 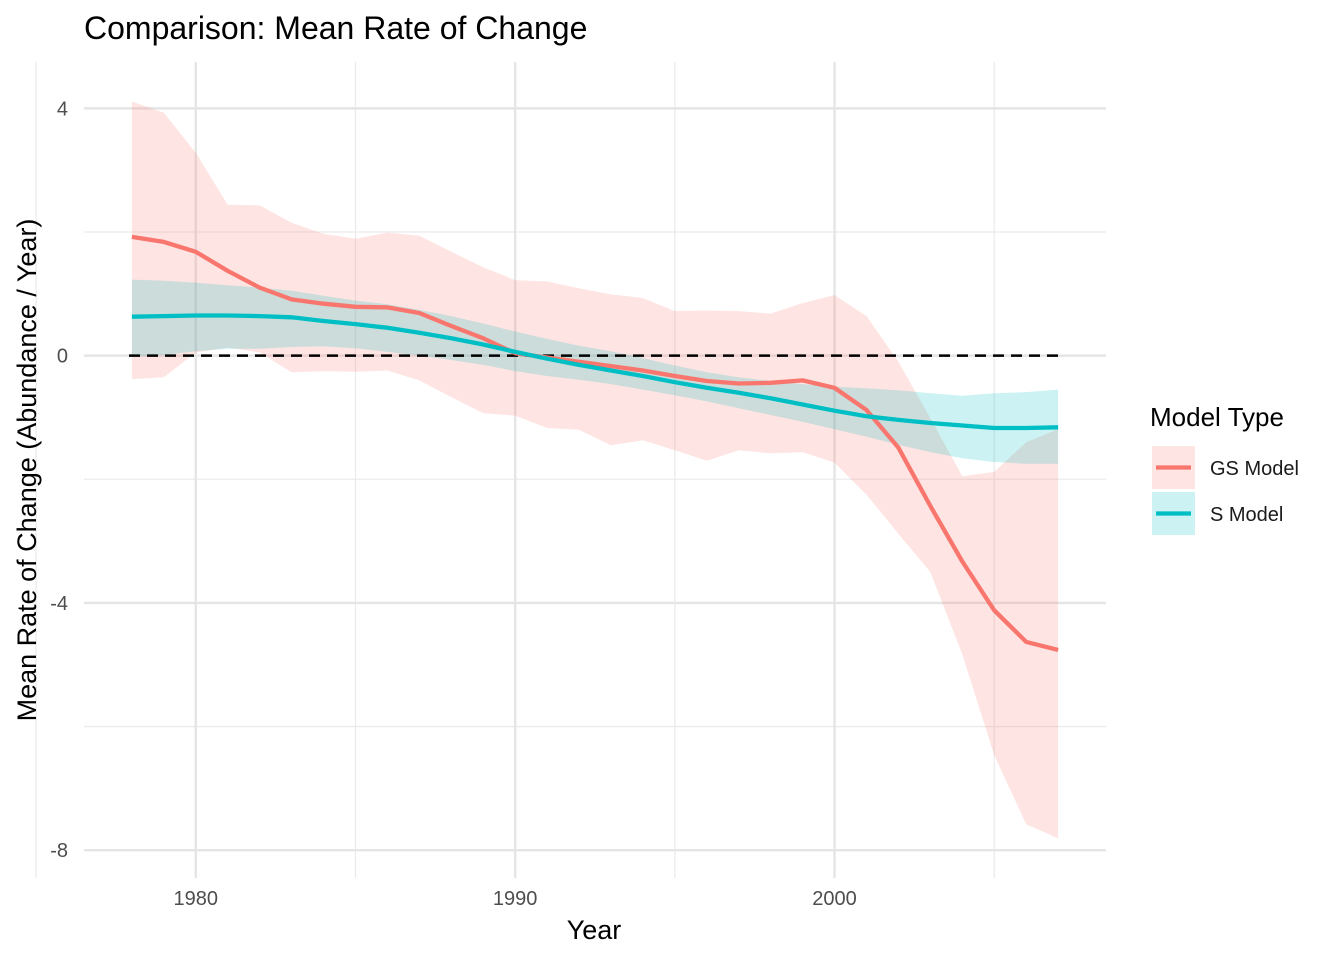 What do you see at coordinates (62, 109) in the screenshot?
I see `y-tick-label: 4` at bounding box center [62, 109].